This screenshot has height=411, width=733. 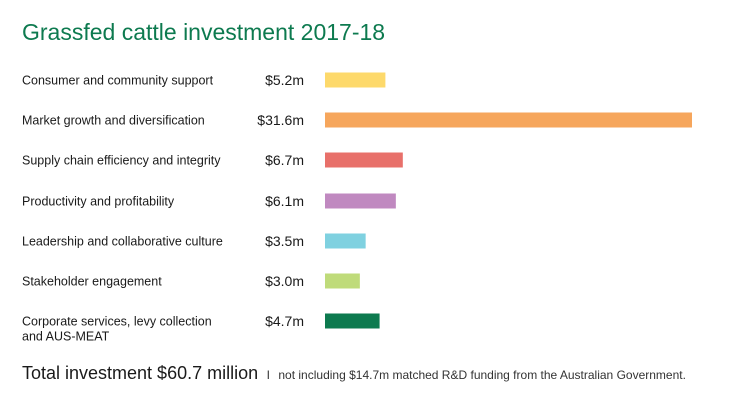 I want to click on category-label-line: Leadership and collaborative culture, so click(x=122, y=242).